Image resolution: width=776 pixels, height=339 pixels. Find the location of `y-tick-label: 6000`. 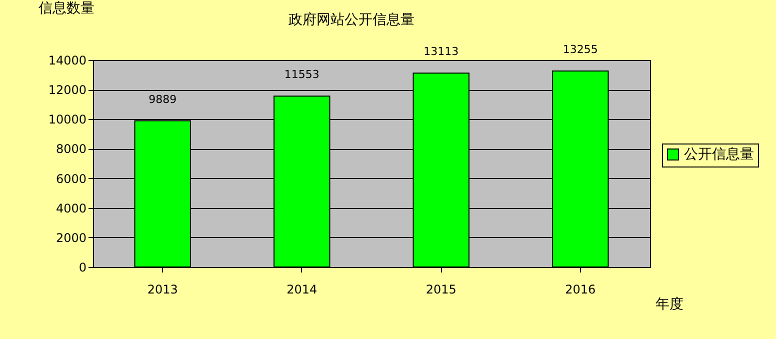

y-tick-label: 6000 is located at coordinates (71, 179).